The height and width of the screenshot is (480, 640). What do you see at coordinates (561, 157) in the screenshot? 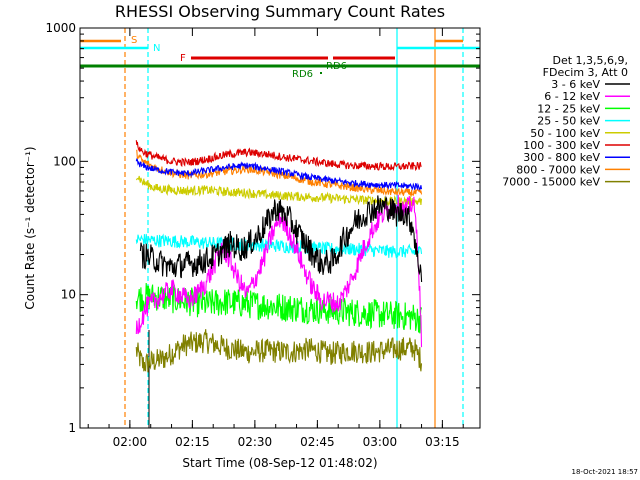
I see `legend-label-6: 300 - 800 keV` at bounding box center [561, 157].